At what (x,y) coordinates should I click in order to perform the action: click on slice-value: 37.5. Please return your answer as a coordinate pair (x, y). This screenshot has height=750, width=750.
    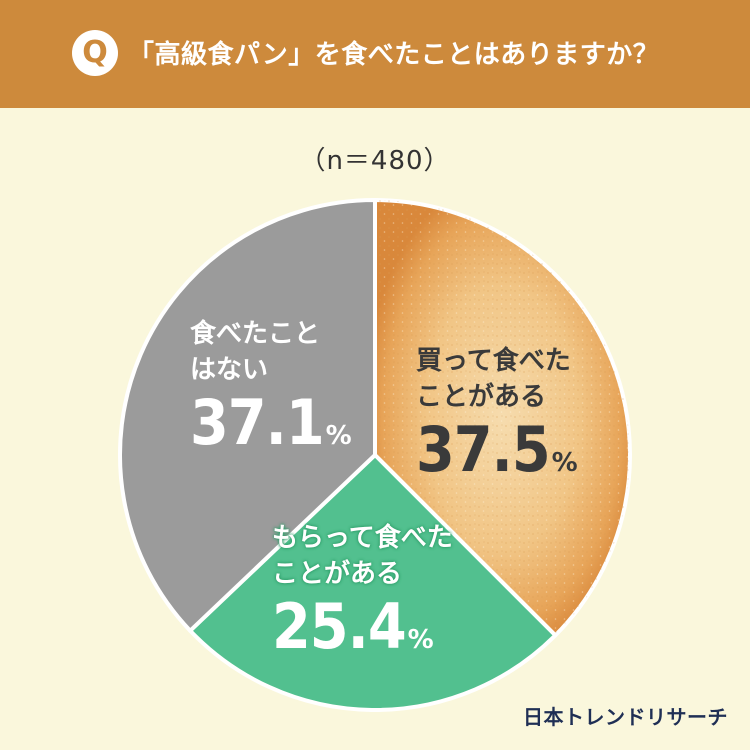
    Looking at the image, I should click on (483, 449).